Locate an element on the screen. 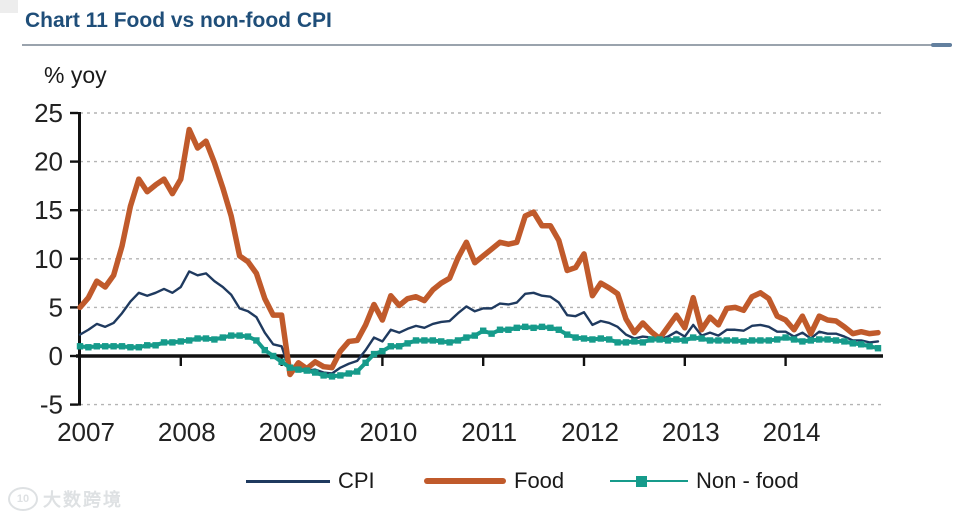  corner-artifact is located at coordinates (9, 6).